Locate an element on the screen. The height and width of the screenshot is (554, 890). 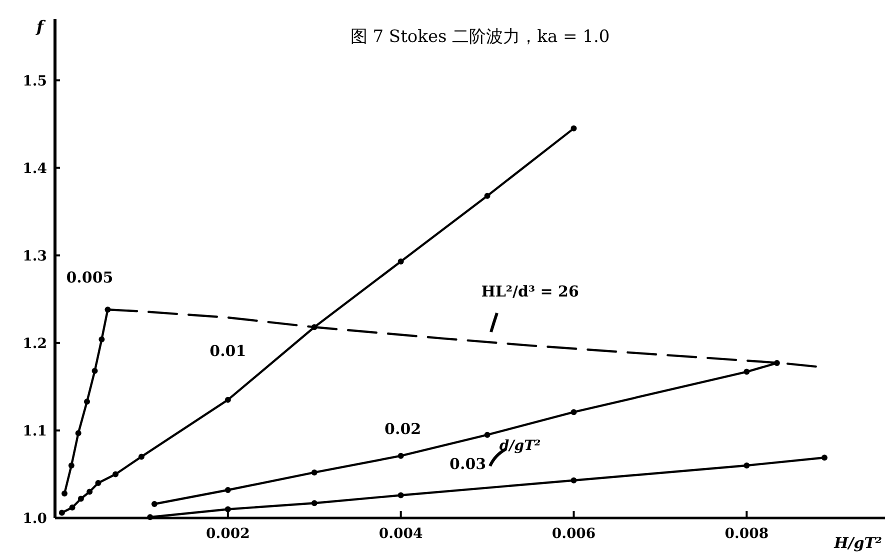
legend-label: 0.03 is located at coordinates (468, 464).